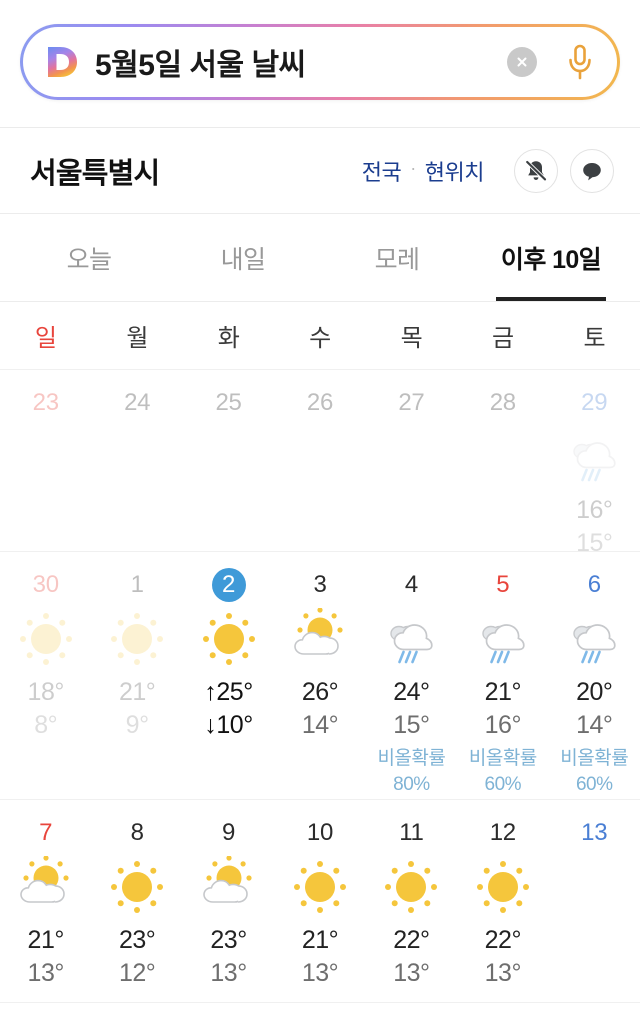 This screenshot has height=1017, width=640. What do you see at coordinates (503, 772) in the screenshot?
I see `rain-probability: 비올확률 60%` at bounding box center [503, 772].